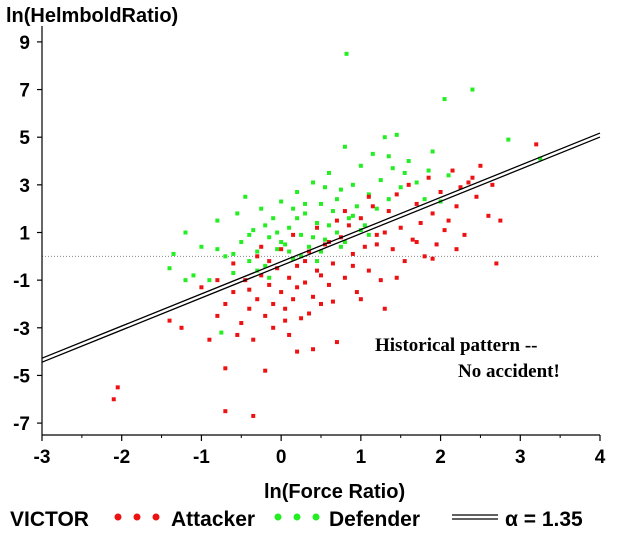  Describe the element at coordinates (24, 91) in the screenshot. I see `y-tick-label: 7` at that location.